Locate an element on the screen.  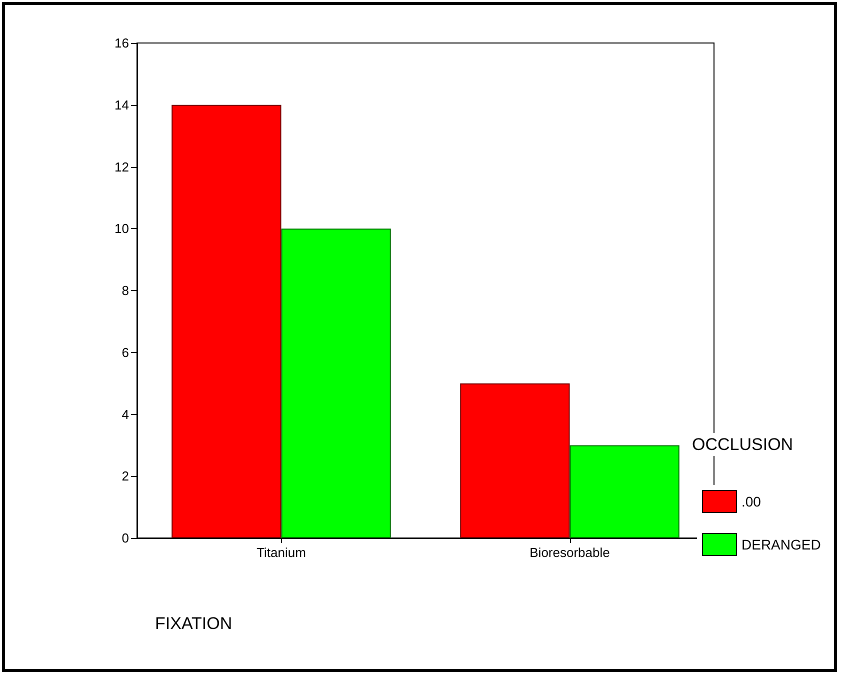
y-tick-label: 8 is located at coordinates (125, 290).